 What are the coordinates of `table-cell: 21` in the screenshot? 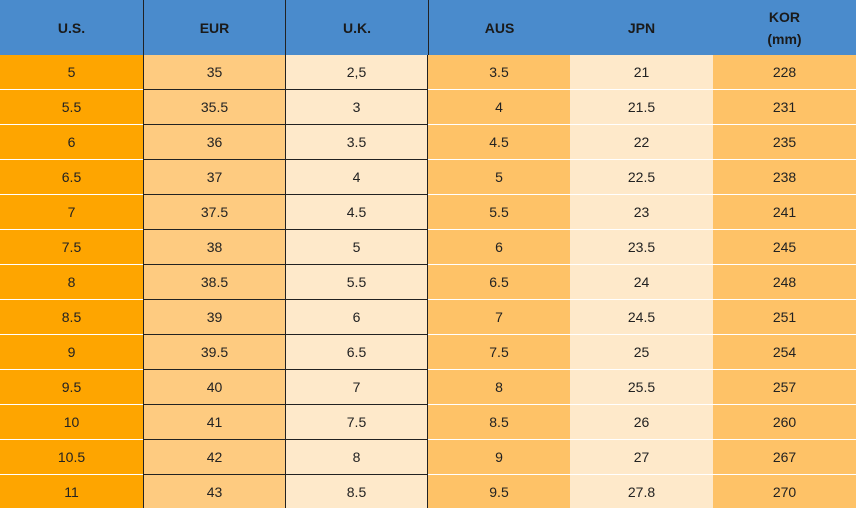 It's located at (641, 72).